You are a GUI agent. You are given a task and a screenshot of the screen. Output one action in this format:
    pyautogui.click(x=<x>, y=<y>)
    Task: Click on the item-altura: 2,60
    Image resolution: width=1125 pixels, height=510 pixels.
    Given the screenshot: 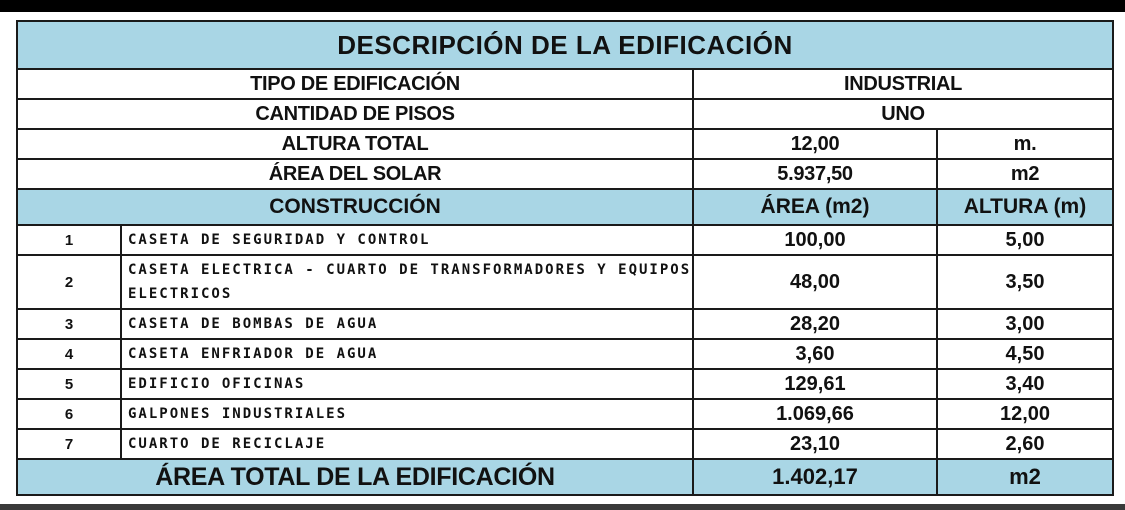 What is the action you would take?
    pyautogui.click(x=1025, y=444)
    